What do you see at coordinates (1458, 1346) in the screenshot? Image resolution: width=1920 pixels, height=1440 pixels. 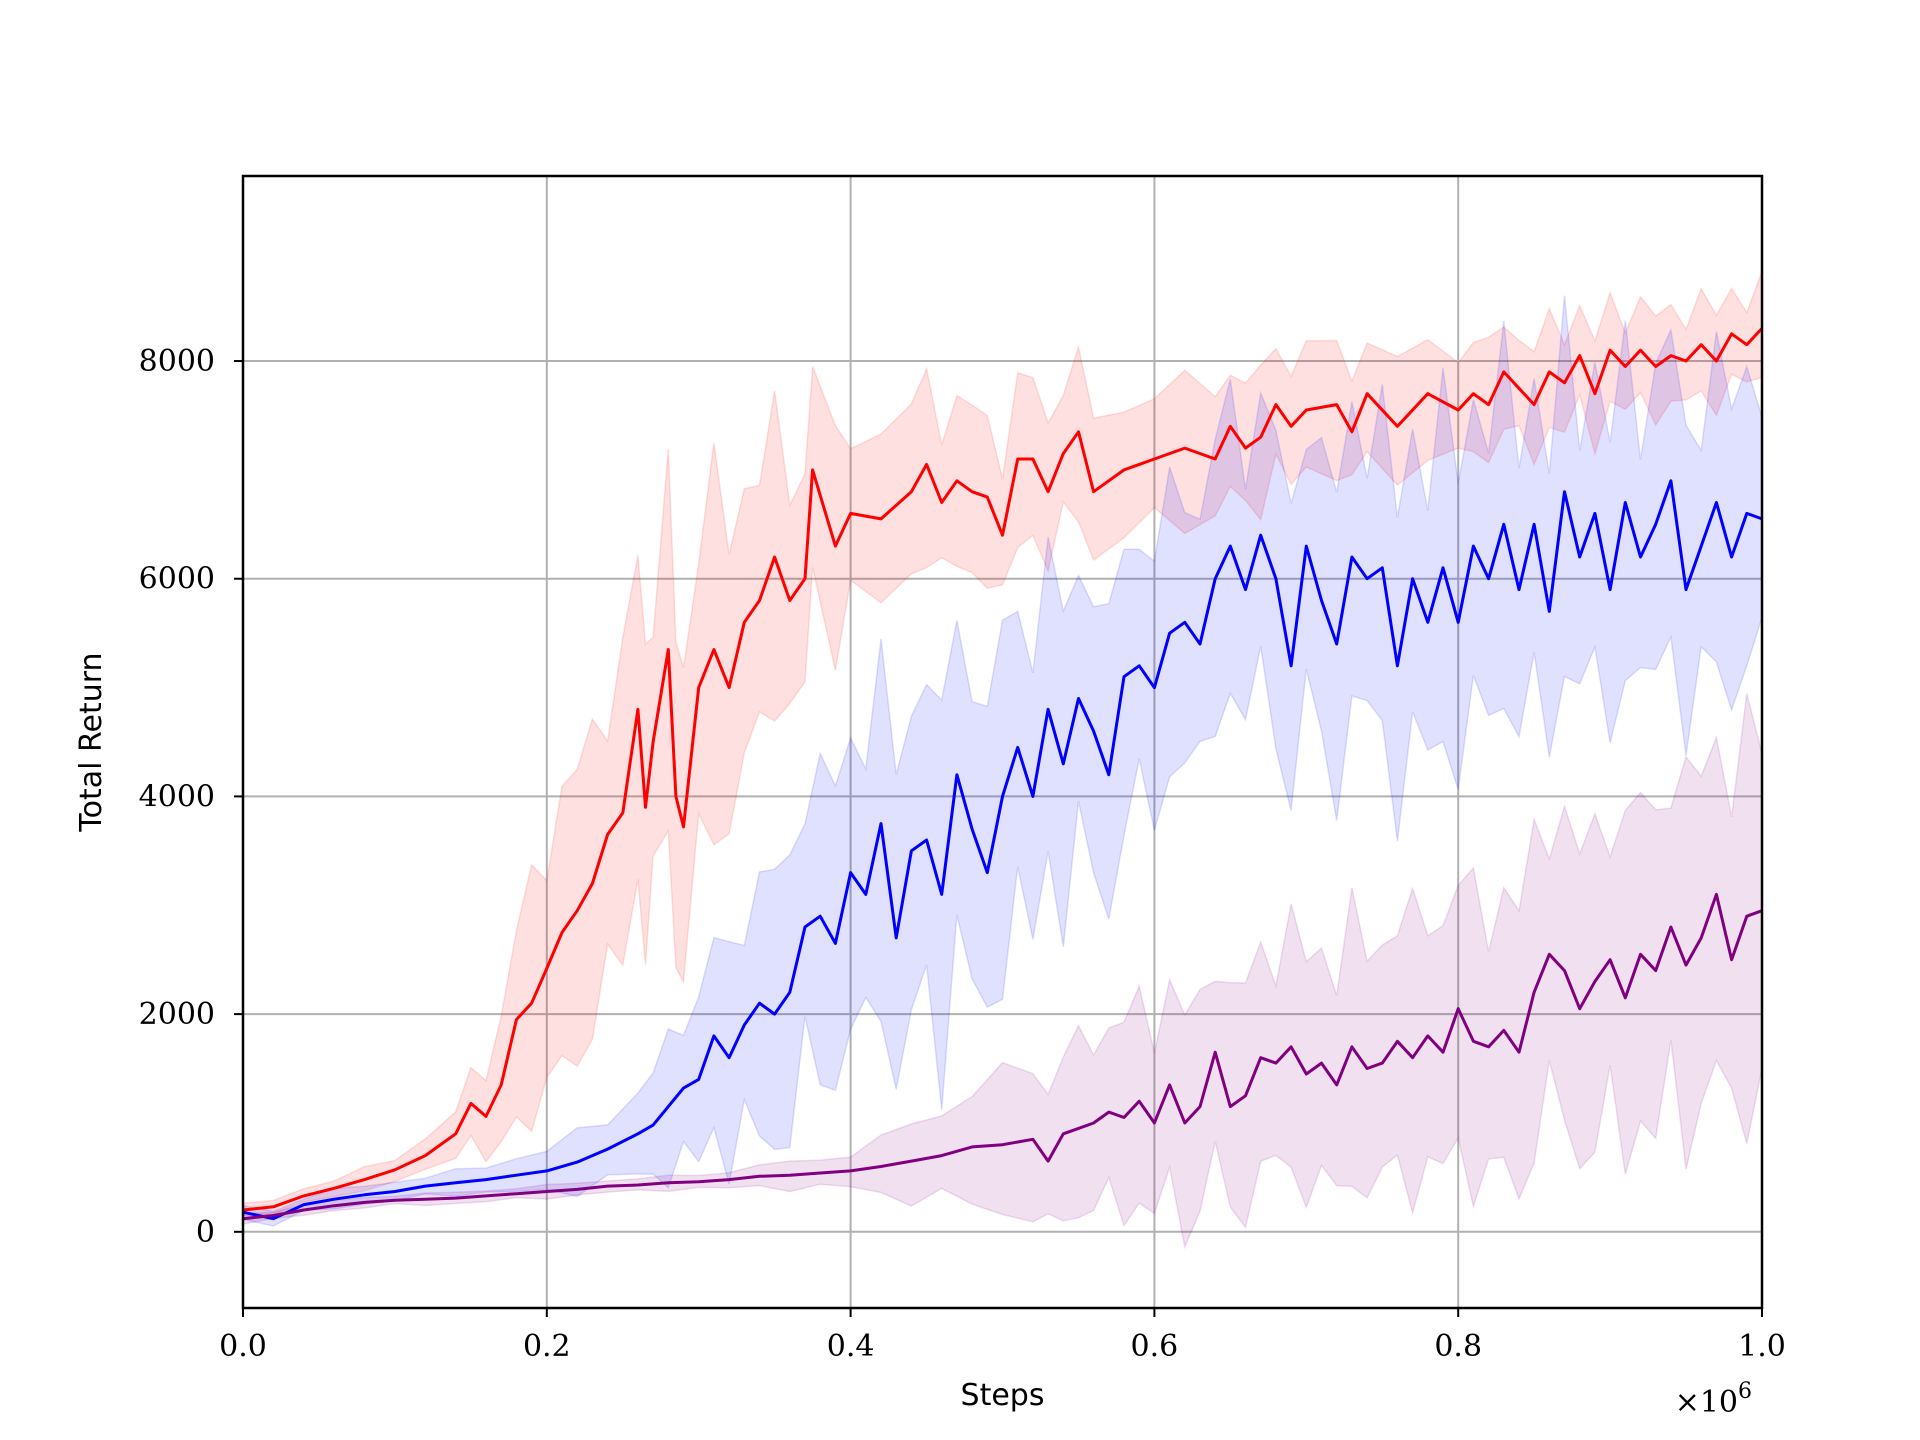 I see `x-tick-label: 0.8` at bounding box center [1458, 1346].